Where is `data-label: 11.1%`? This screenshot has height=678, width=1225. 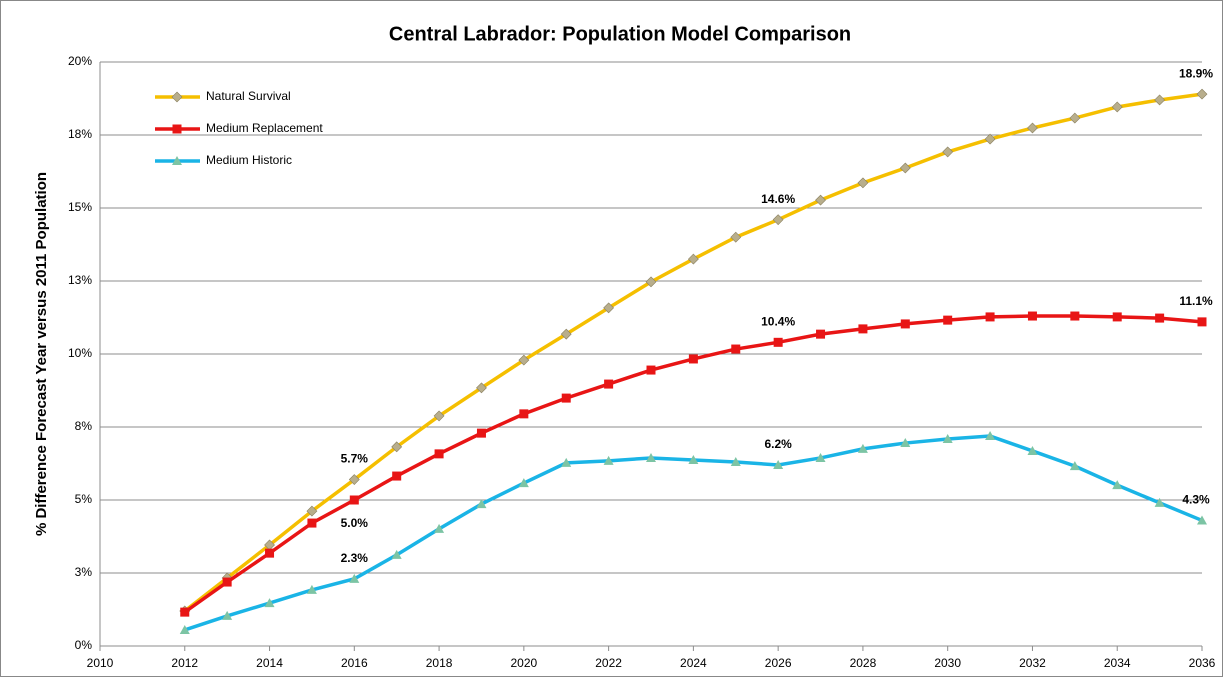 data-label: 11.1% is located at coordinates (1196, 301).